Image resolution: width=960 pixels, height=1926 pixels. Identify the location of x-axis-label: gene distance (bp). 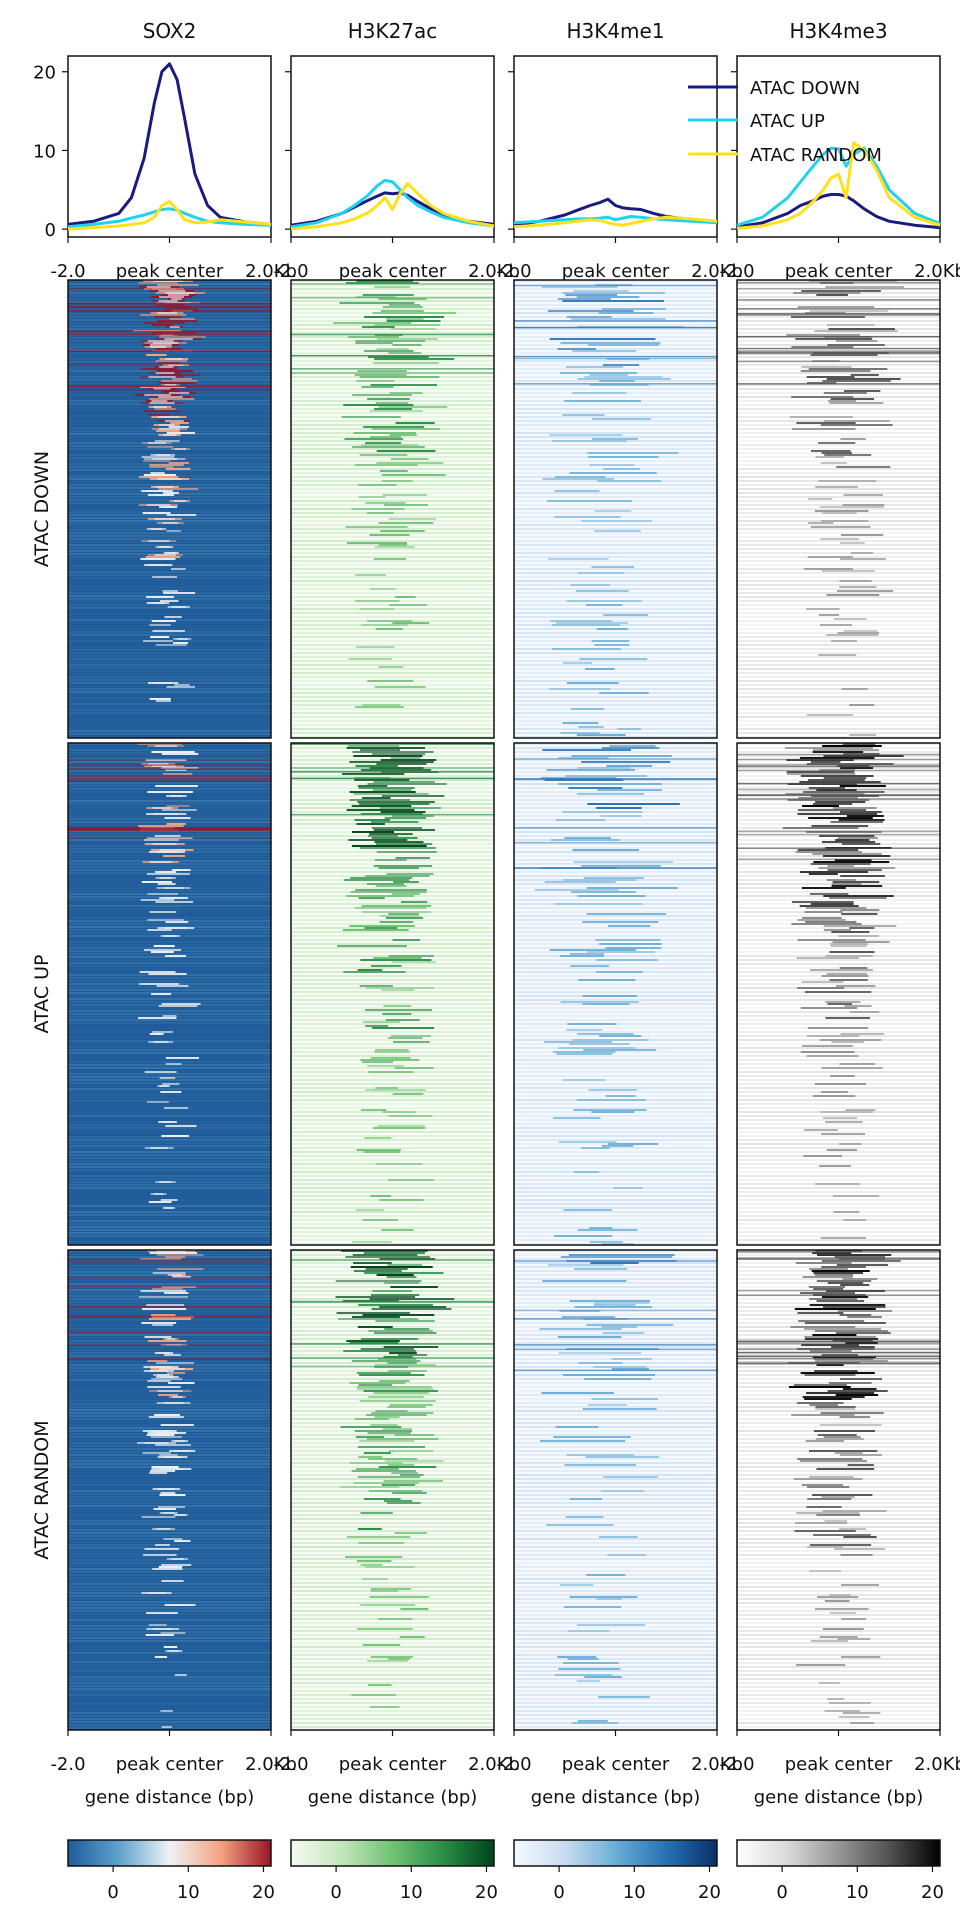
(170, 1797).